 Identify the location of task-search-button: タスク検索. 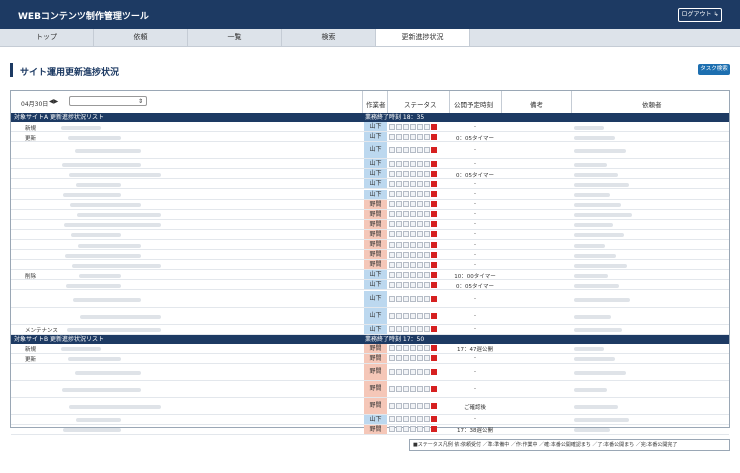
(714, 69).